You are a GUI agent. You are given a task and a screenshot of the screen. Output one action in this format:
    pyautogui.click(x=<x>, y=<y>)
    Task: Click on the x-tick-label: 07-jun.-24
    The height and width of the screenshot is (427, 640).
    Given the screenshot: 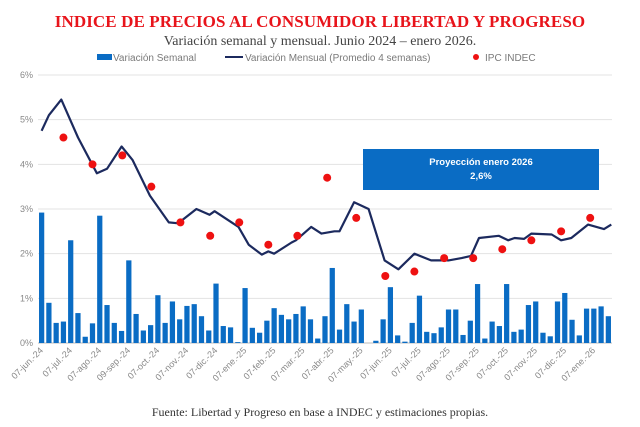 What is the action you would take?
    pyautogui.click(x=27, y=363)
    